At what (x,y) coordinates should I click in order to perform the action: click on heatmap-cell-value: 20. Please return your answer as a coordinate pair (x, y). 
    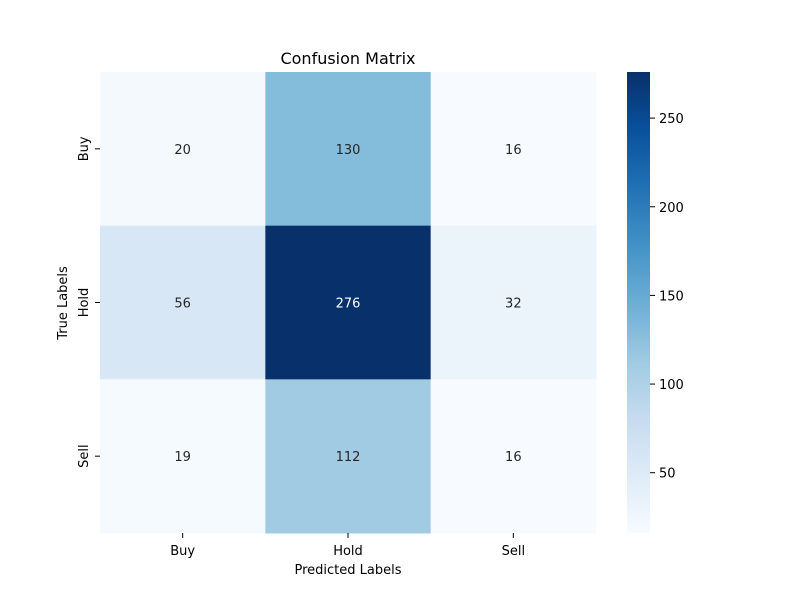
    Looking at the image, I should click on (182, 150).